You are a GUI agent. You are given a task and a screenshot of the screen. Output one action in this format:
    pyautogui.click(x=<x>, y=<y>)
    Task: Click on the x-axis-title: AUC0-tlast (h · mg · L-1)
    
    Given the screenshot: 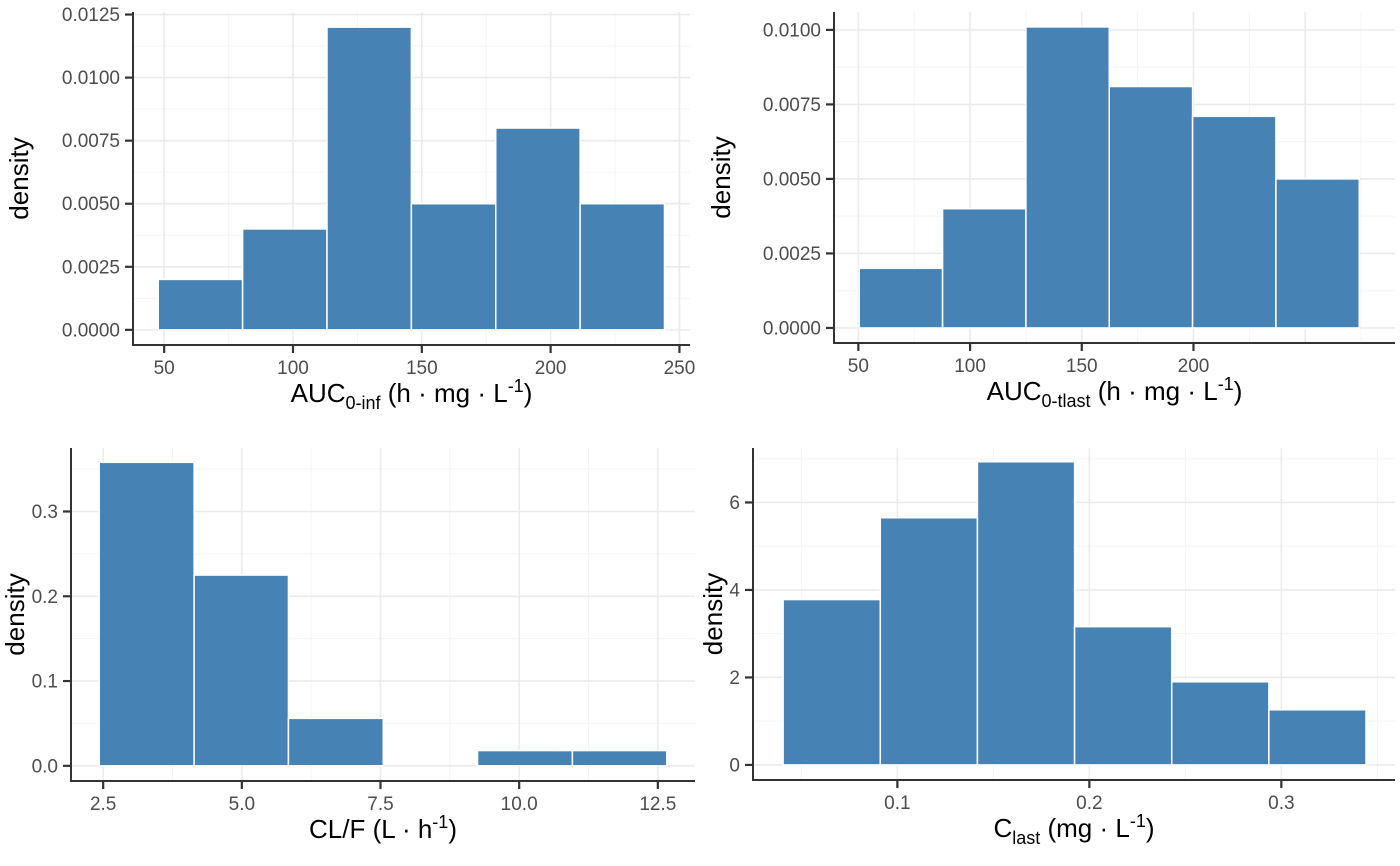 What is the action you would take?
    pyautogui.click(x=1115, y=392)
    